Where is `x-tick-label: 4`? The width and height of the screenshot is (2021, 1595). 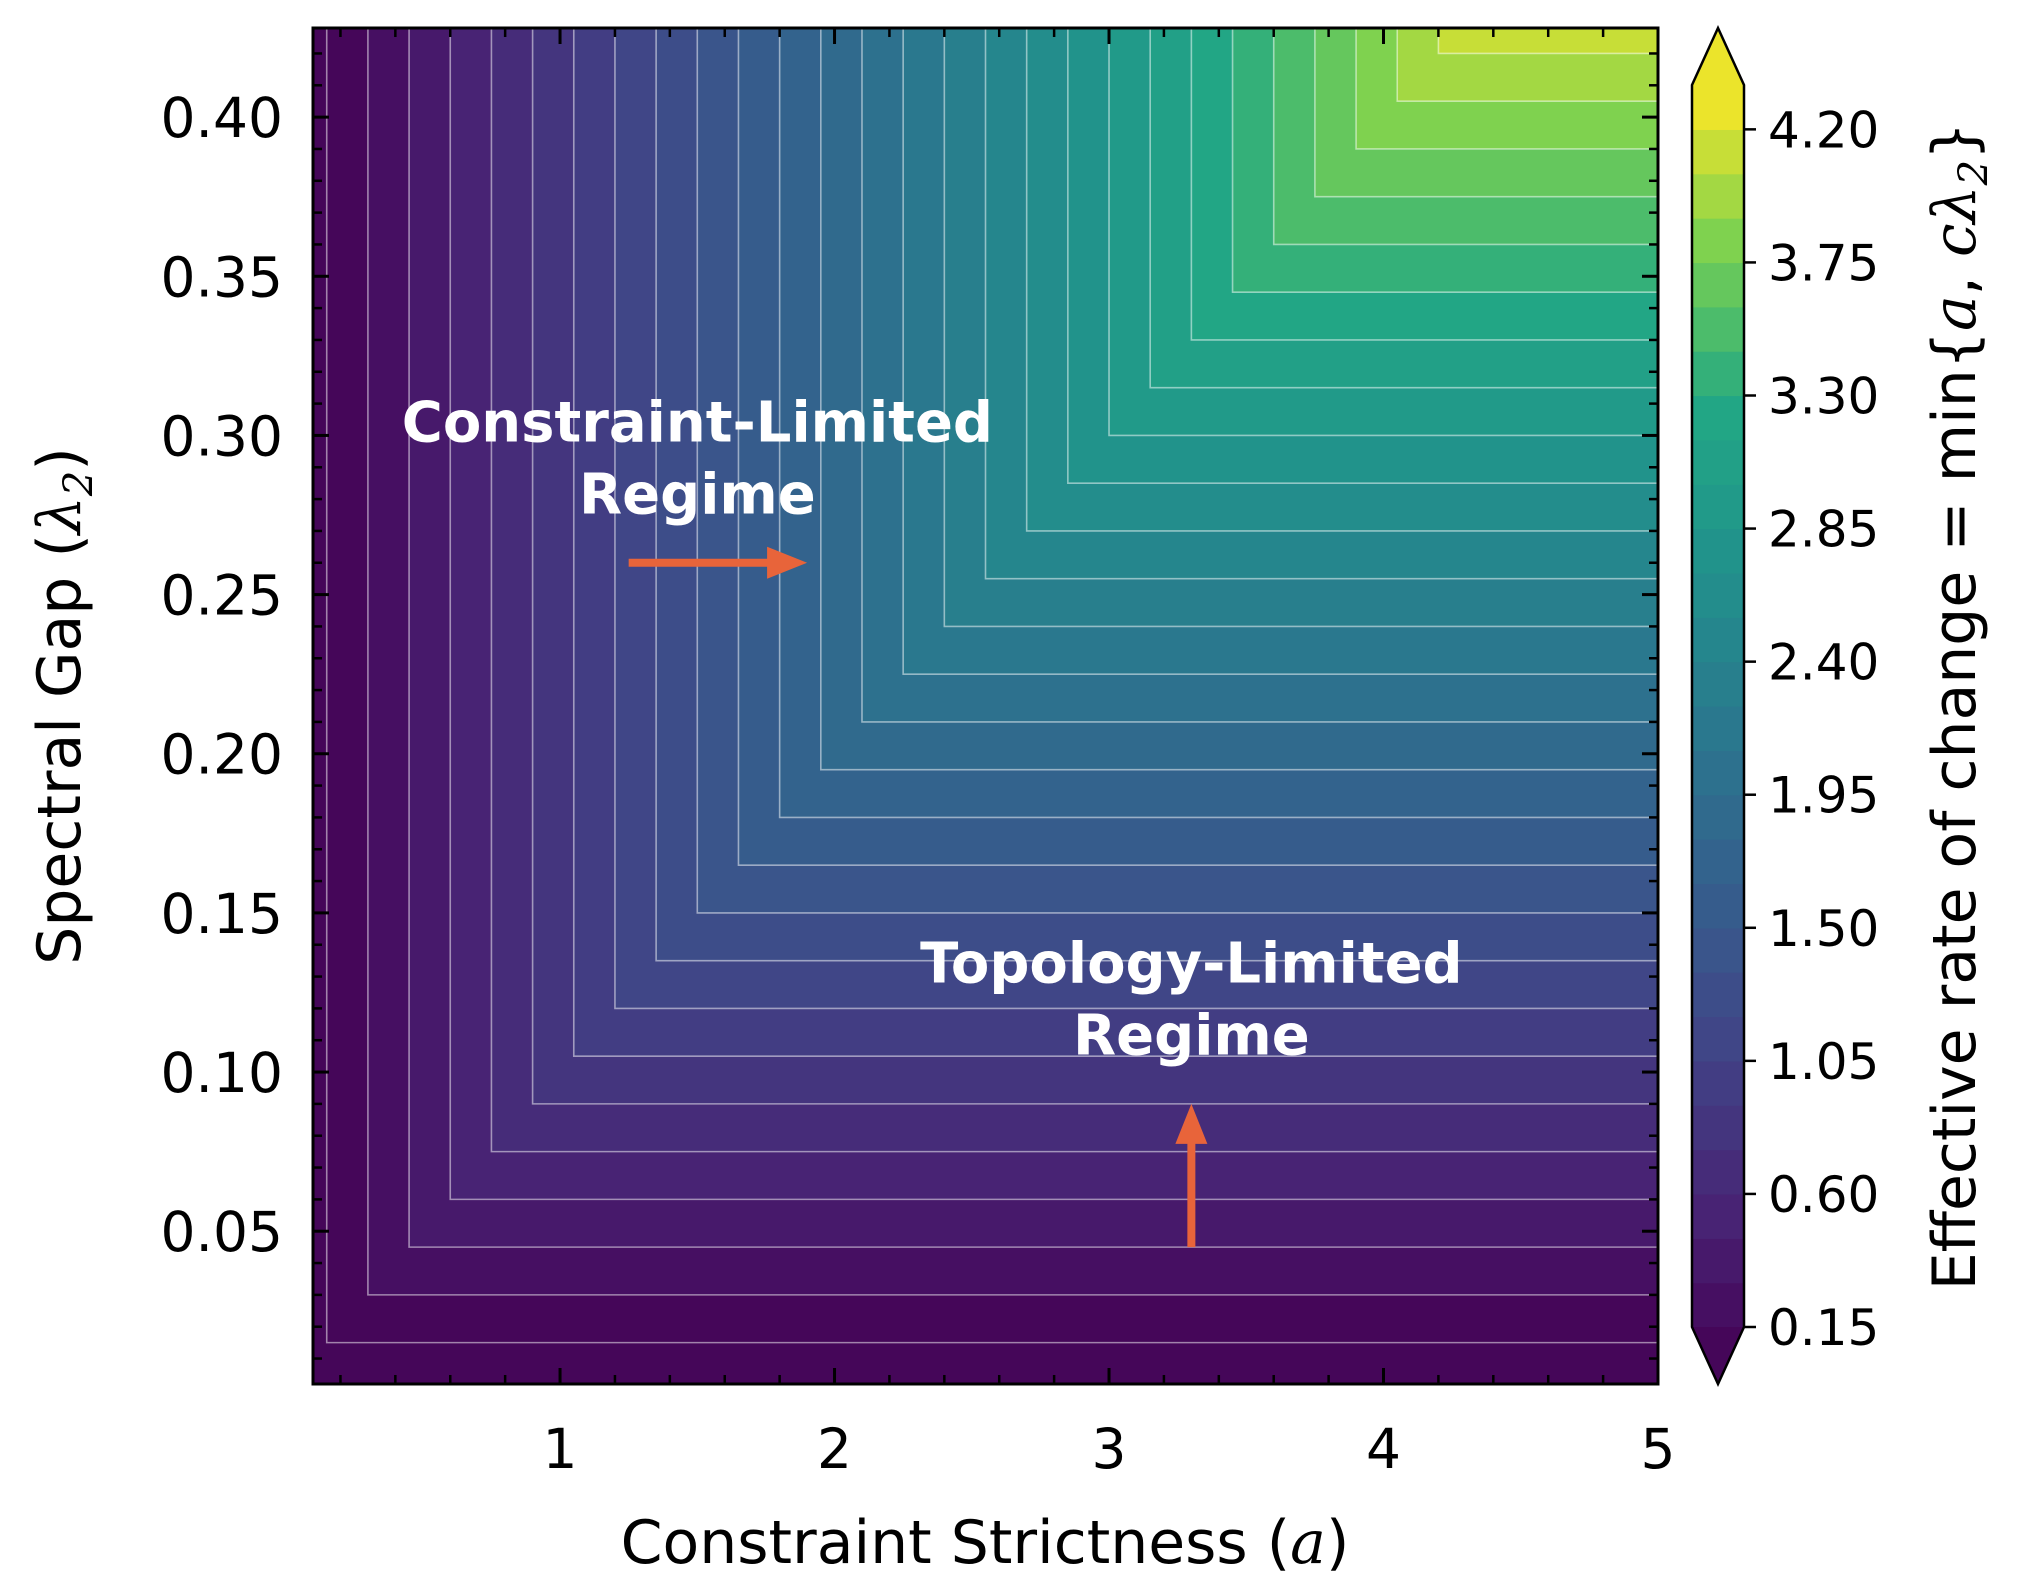
x-tick-label: 4 is located at coordinates (1383, 1449).